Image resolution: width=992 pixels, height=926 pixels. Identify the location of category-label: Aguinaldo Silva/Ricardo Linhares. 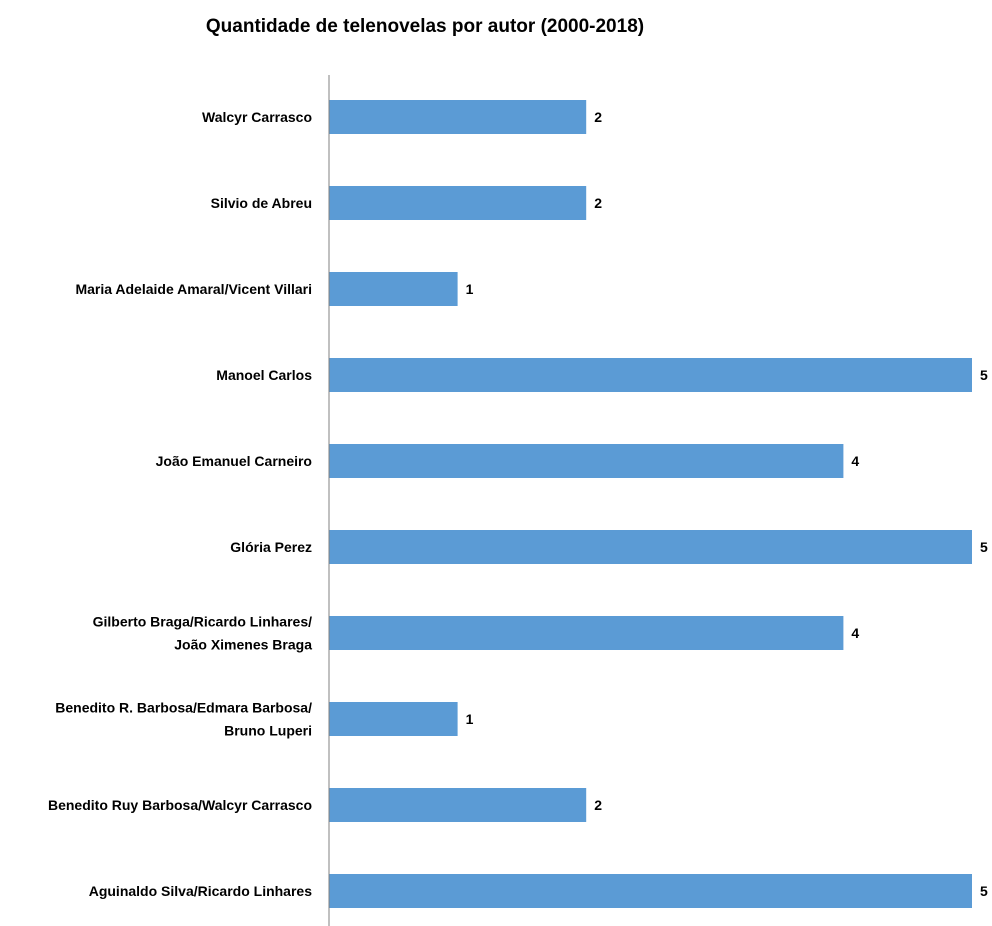
(200, 891).